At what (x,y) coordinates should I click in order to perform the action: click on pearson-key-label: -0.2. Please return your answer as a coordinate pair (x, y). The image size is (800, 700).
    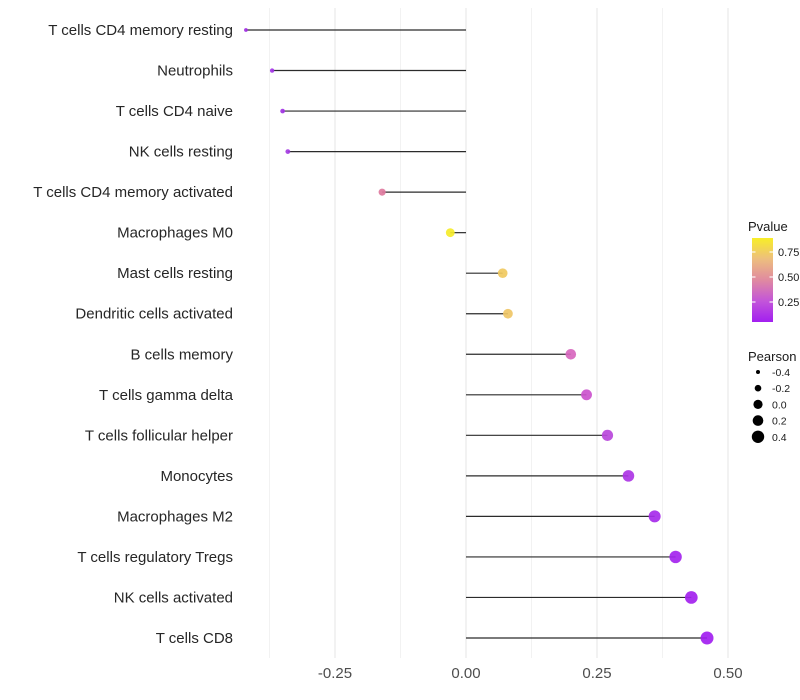
    Looking at the image, I should click on (781, 389).